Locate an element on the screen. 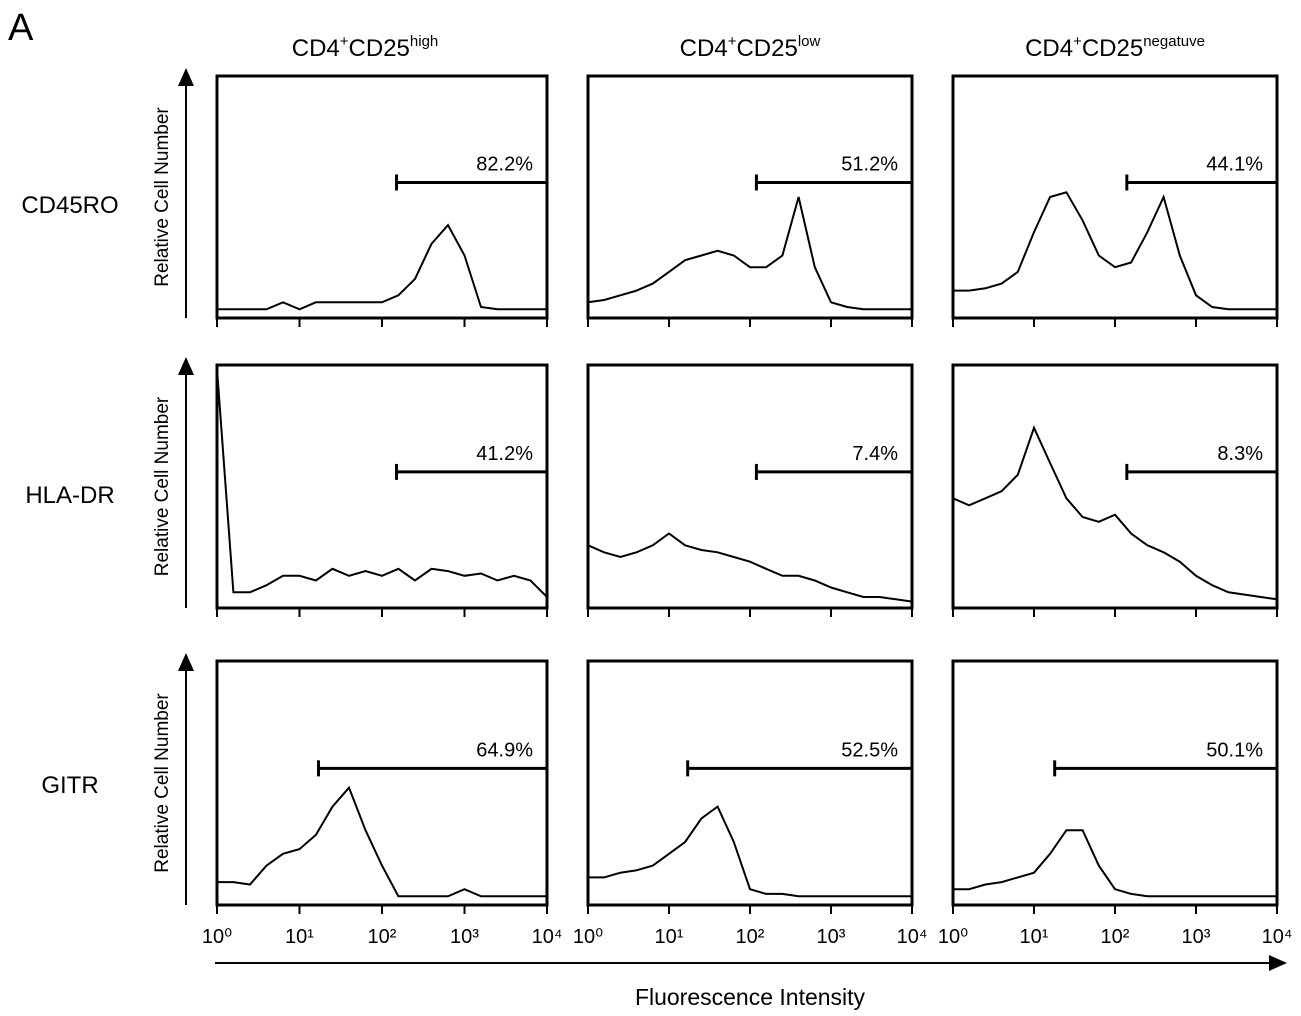 The width and height of the screenshot is (1301, 1016). column-header: CD4+CD25high is located at coordinates (365, 47).